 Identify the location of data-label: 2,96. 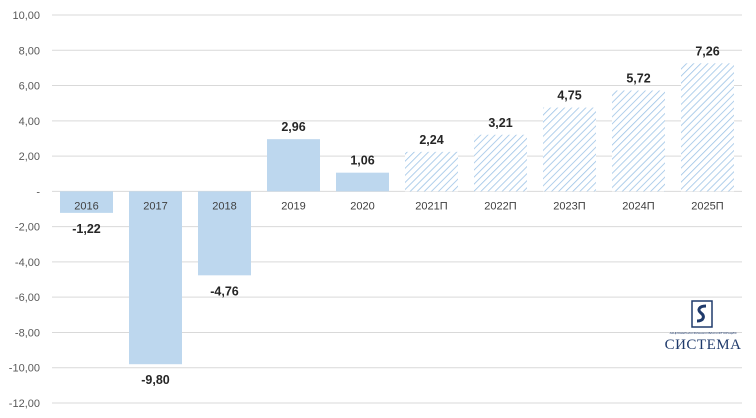
(293, 127).